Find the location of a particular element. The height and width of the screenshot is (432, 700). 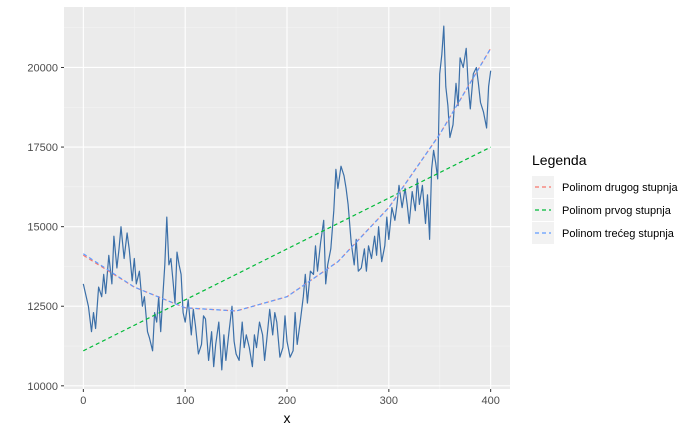

legend-label: Polinom trećeg stupnja is located at coordinates (618, 234).